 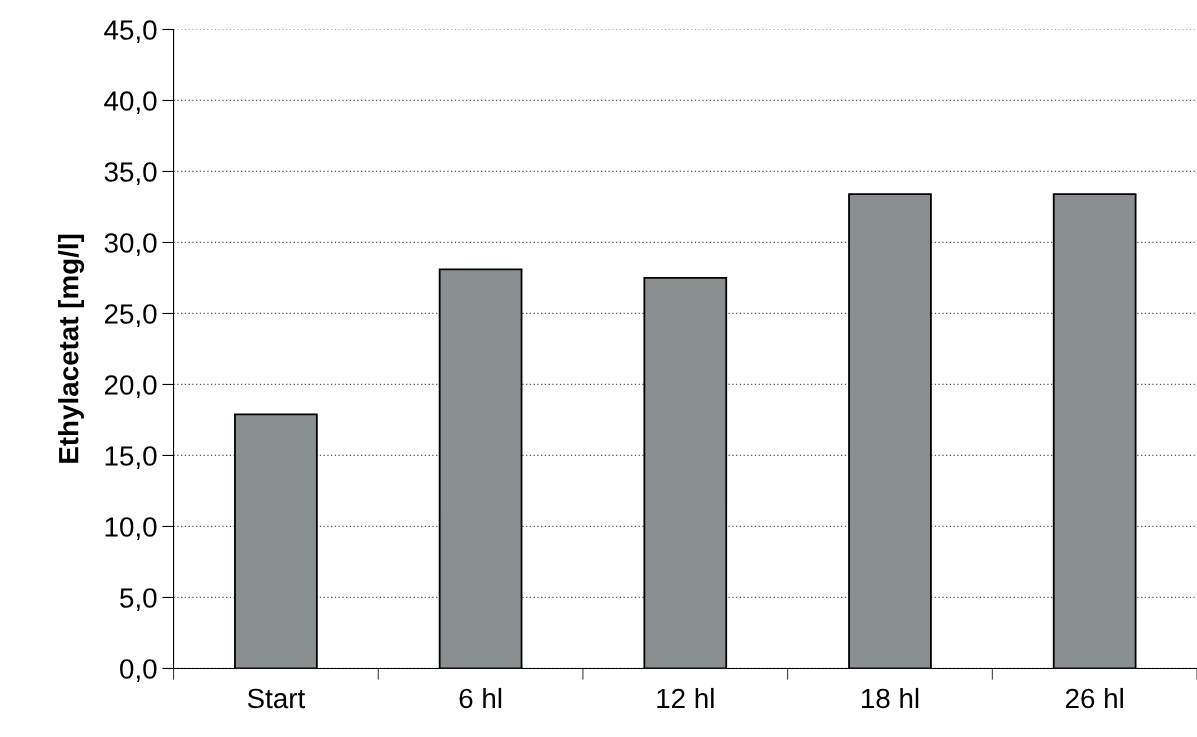 I want to click on y-axis-title: Ethylacetat [mg/l], so click(x=71, y=348).